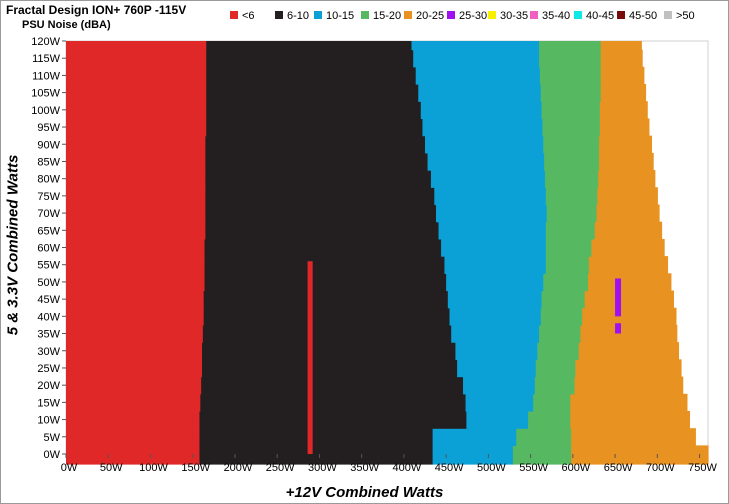 The width and height of the screenshot is (729, 504). Describe the element at coordinates (48, 197) in the screenshot. I see `y-tick-label: 75W` at that location.